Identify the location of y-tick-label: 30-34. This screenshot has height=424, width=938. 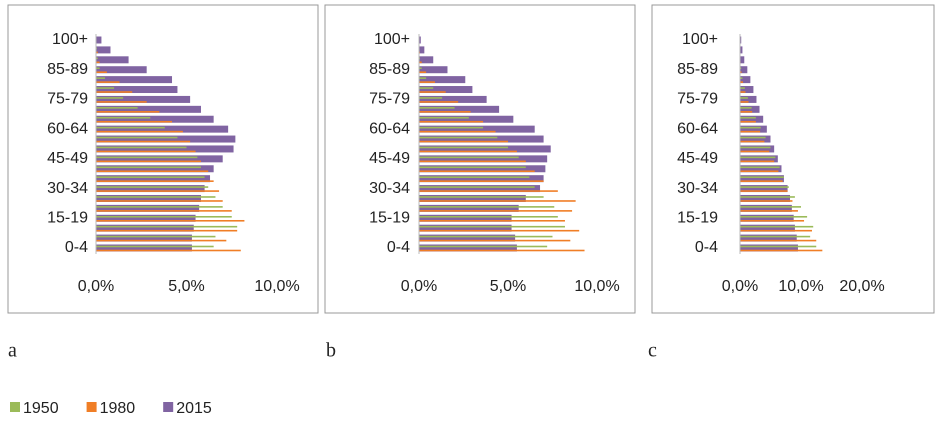
(697, 188).